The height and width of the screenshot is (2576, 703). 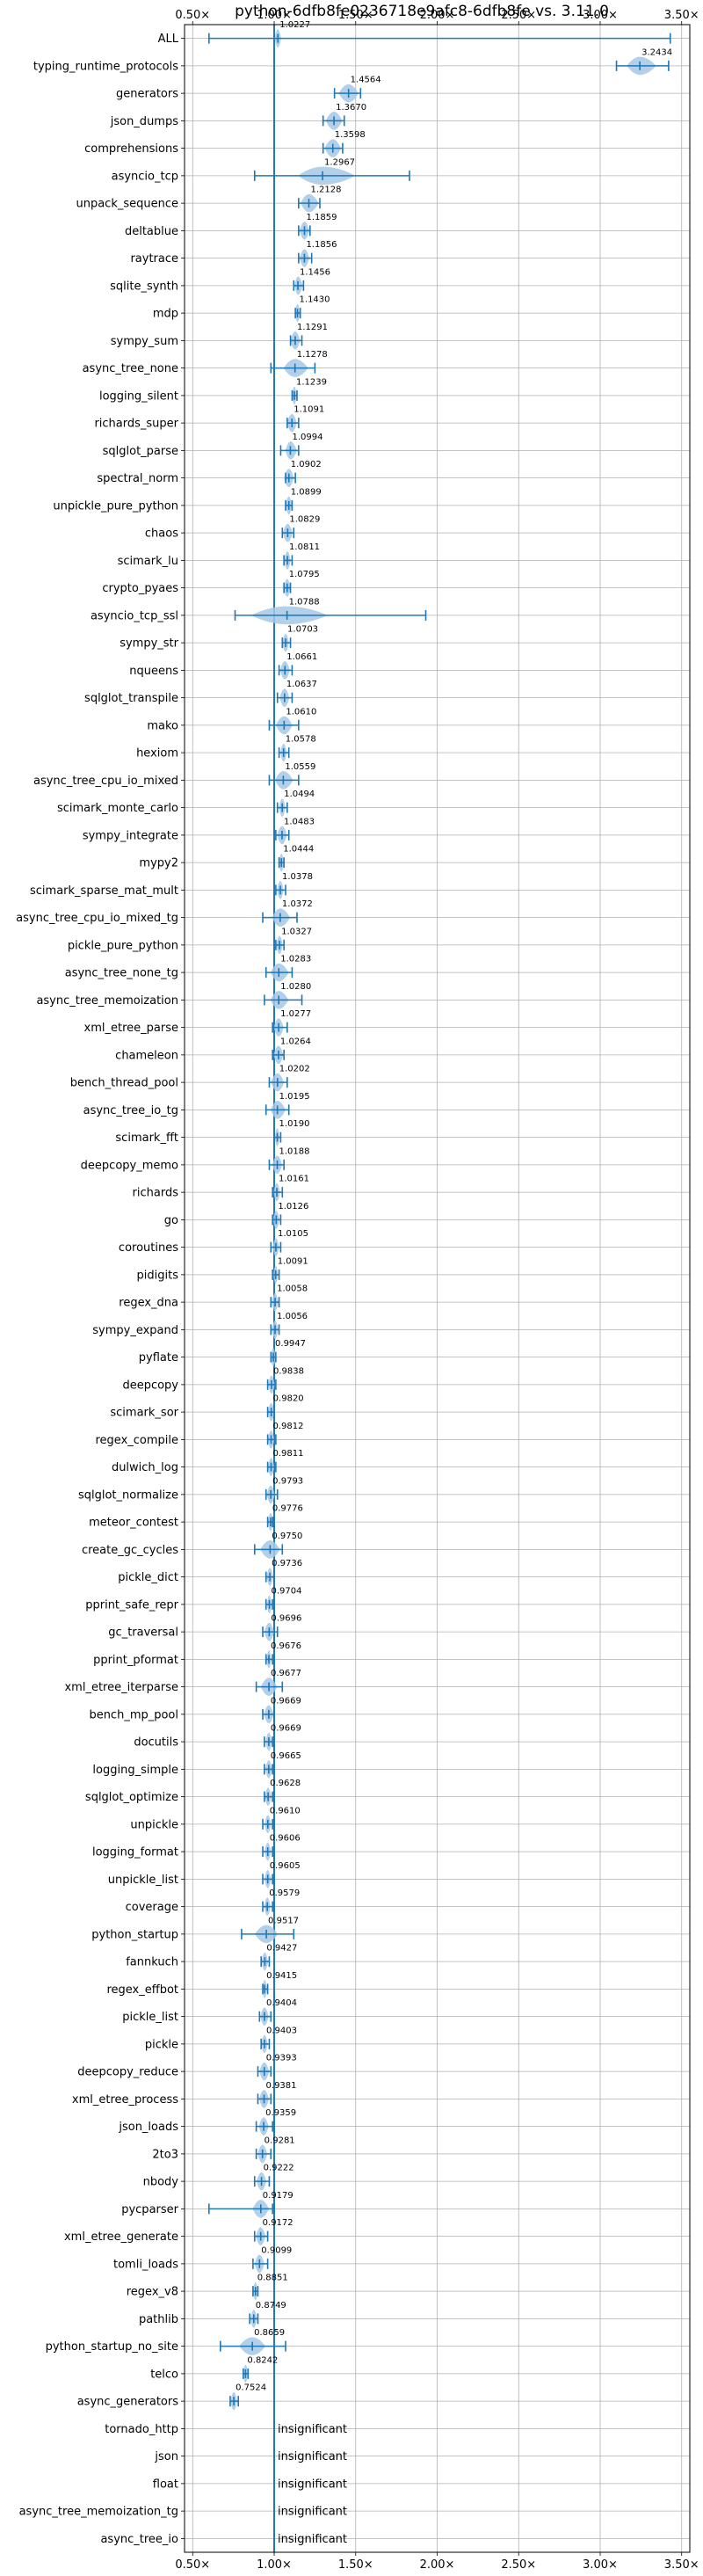 I want to click on x-tick-label-bottom: 1.00×, so click(x=274, y=2565).